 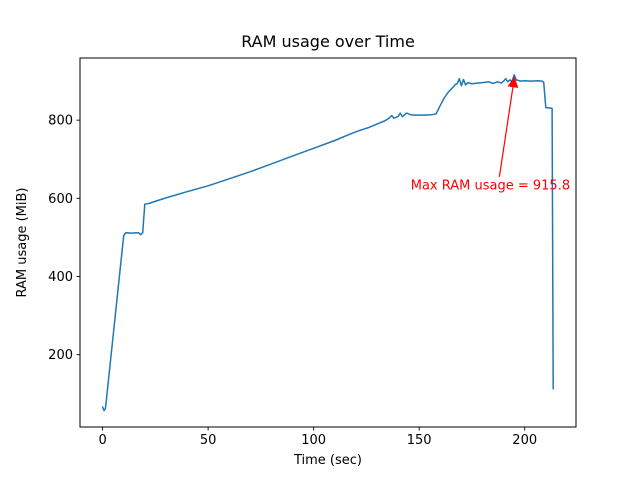 What do you see at coordinates (102, 440) in the screenshot?
I see `x-tick-label: 0` at bounding box center [102, 440].